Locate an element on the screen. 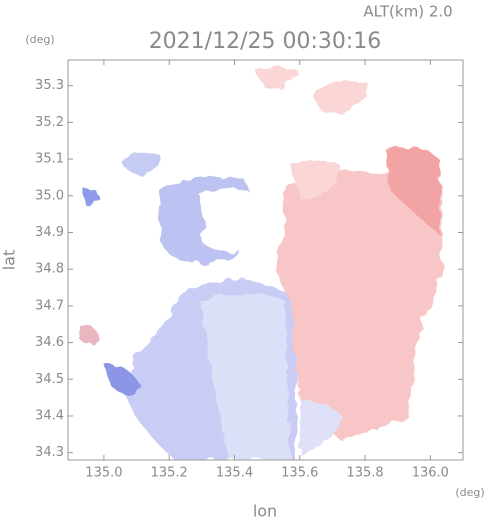 Image resolution: width=491 pixels, height=521 pixels. y-tick-label: 34.4 is located at coordinates (49, 415).